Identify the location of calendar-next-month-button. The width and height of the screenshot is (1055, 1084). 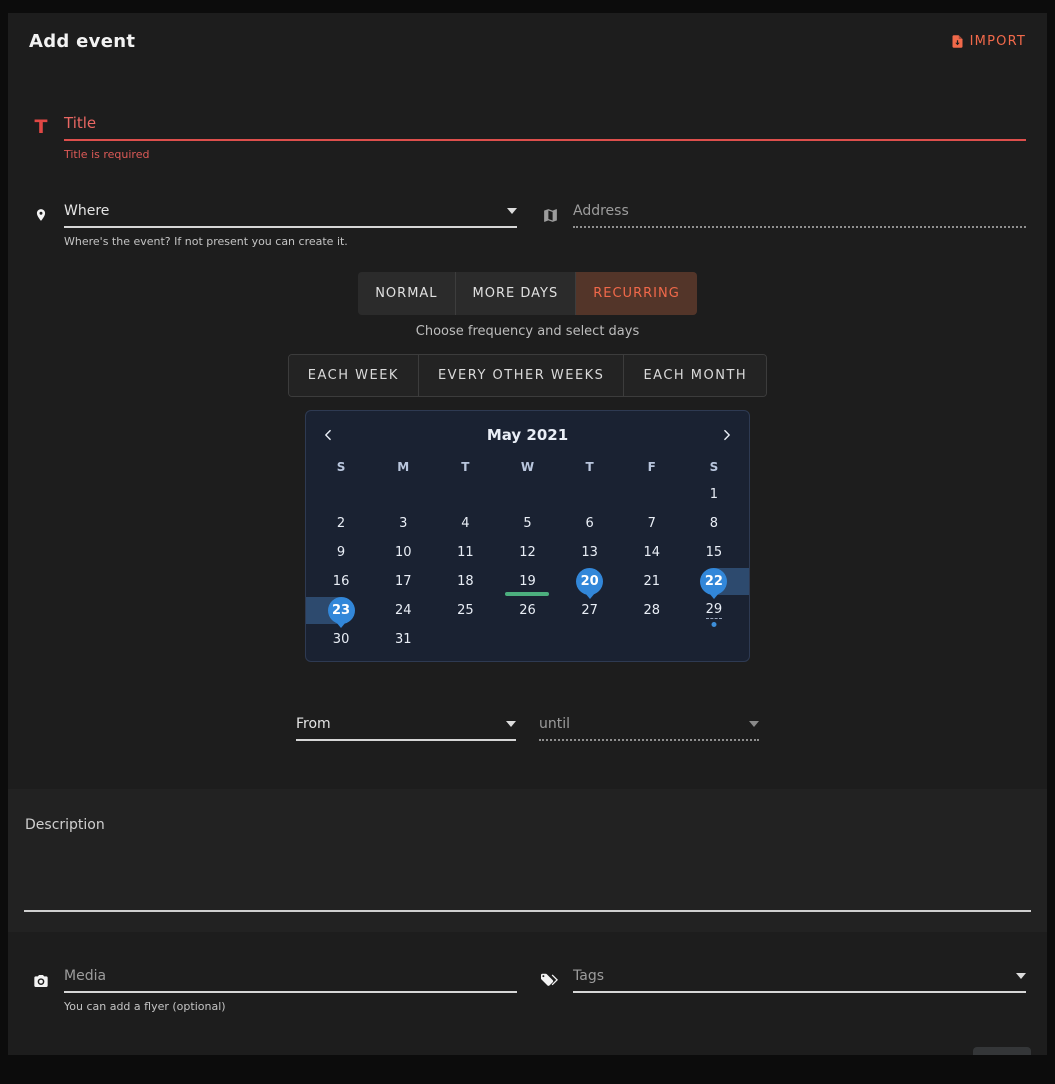
(726, 435).